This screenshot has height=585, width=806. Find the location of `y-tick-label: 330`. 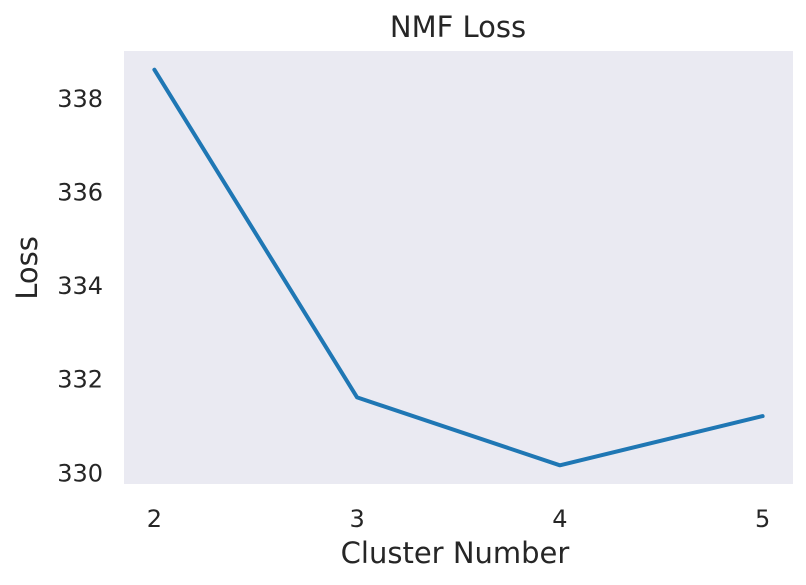

y-tick-label: 330 is located at coordinates (80, 473).